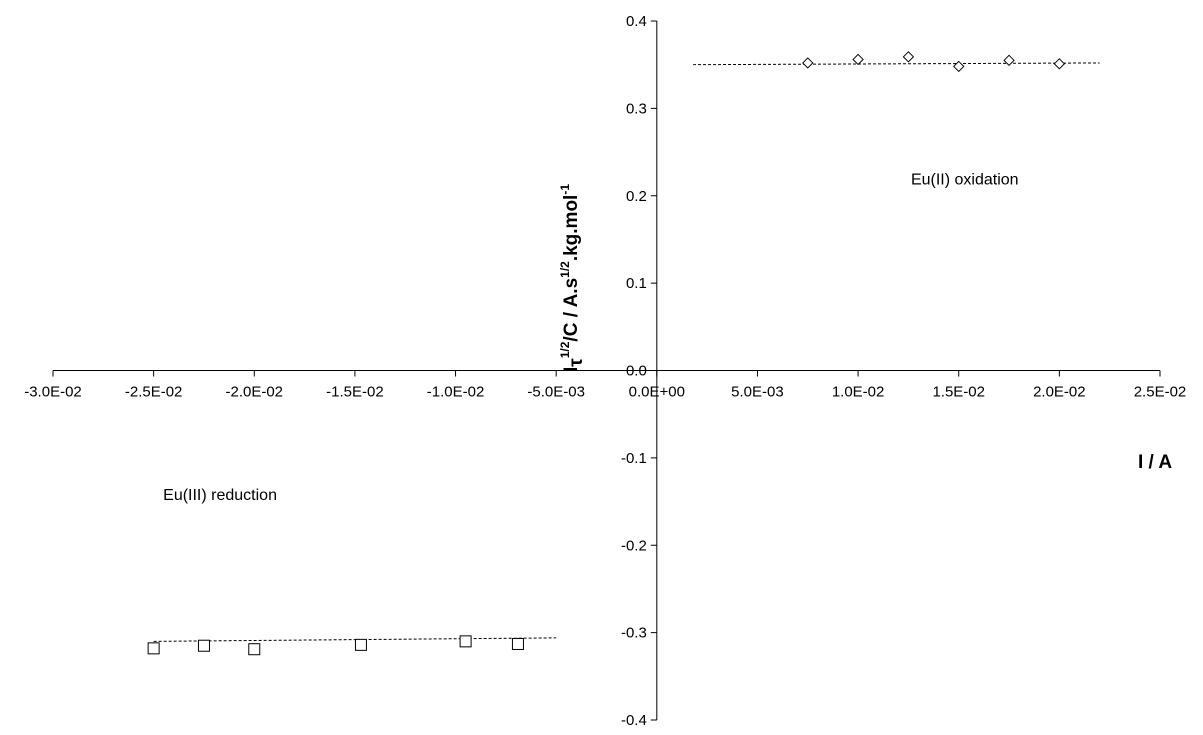 This screenshot has height=735, width=1203. What do you see at coordinates (154, 392) in the screenshot?
I see `x-tick-label: -2.5E-02` at bounding box center [154, 392].